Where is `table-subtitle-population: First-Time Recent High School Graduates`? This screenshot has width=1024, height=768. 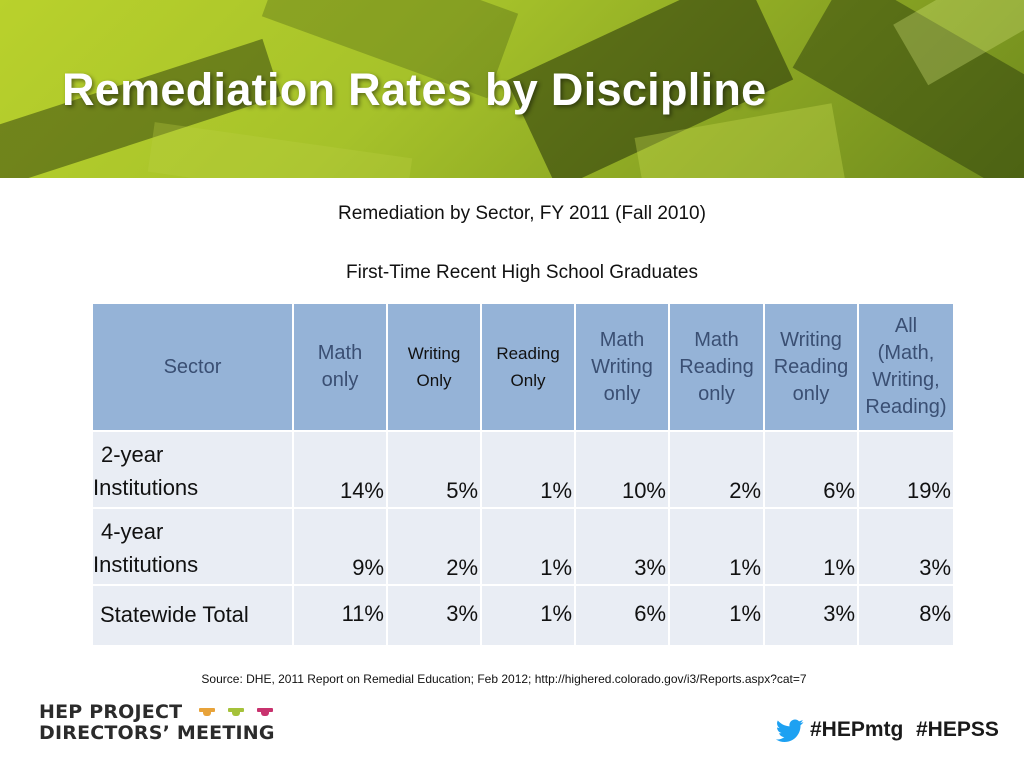
table-subtitle-population: First-Time Recent High School Graduates is located at coordinates (522, 272).